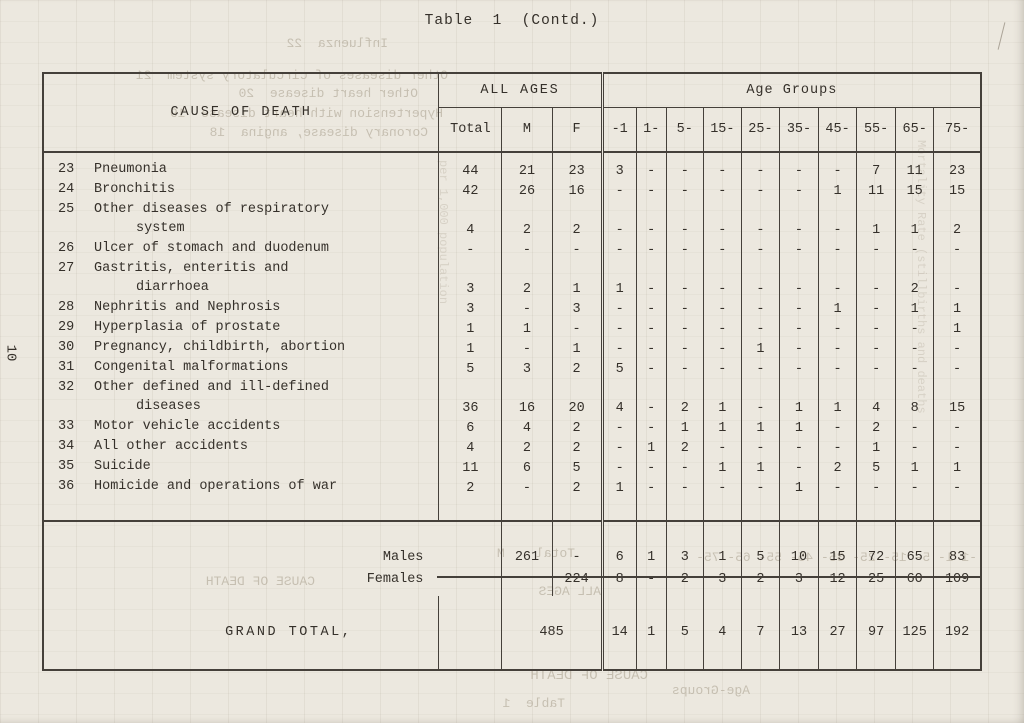 The height and width of the screenshot is (723, 1024). What do you see at coordinates (876, 170) in the screenshot?
I see `cell-age-7: 7` at bounding box center [876, 170].